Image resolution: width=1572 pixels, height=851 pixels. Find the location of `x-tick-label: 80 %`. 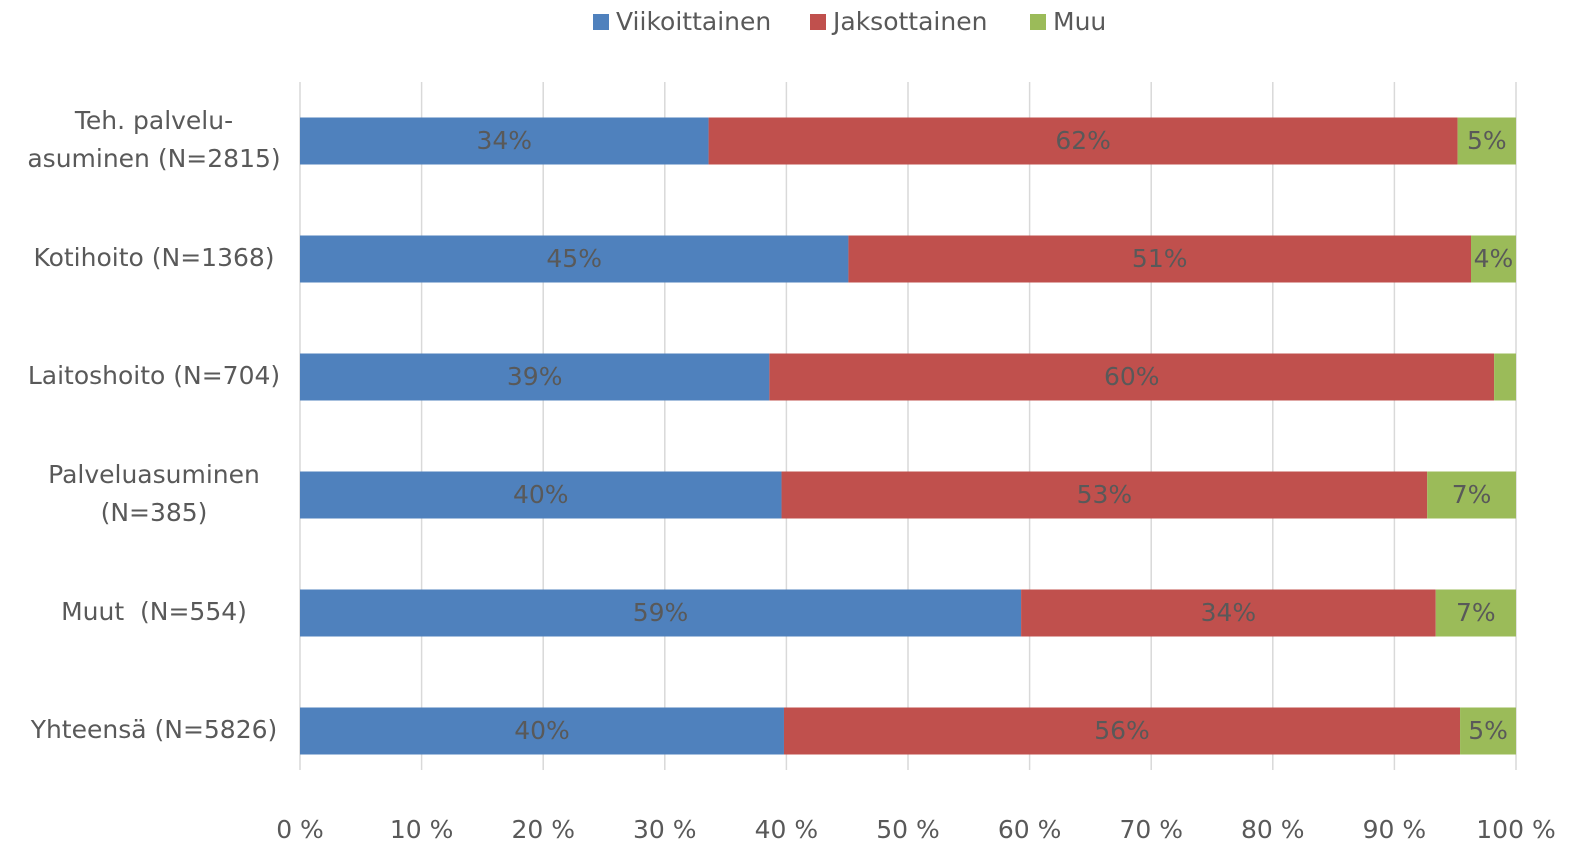

x-tick-label: 80 % is located at coordinates (1273, 829).